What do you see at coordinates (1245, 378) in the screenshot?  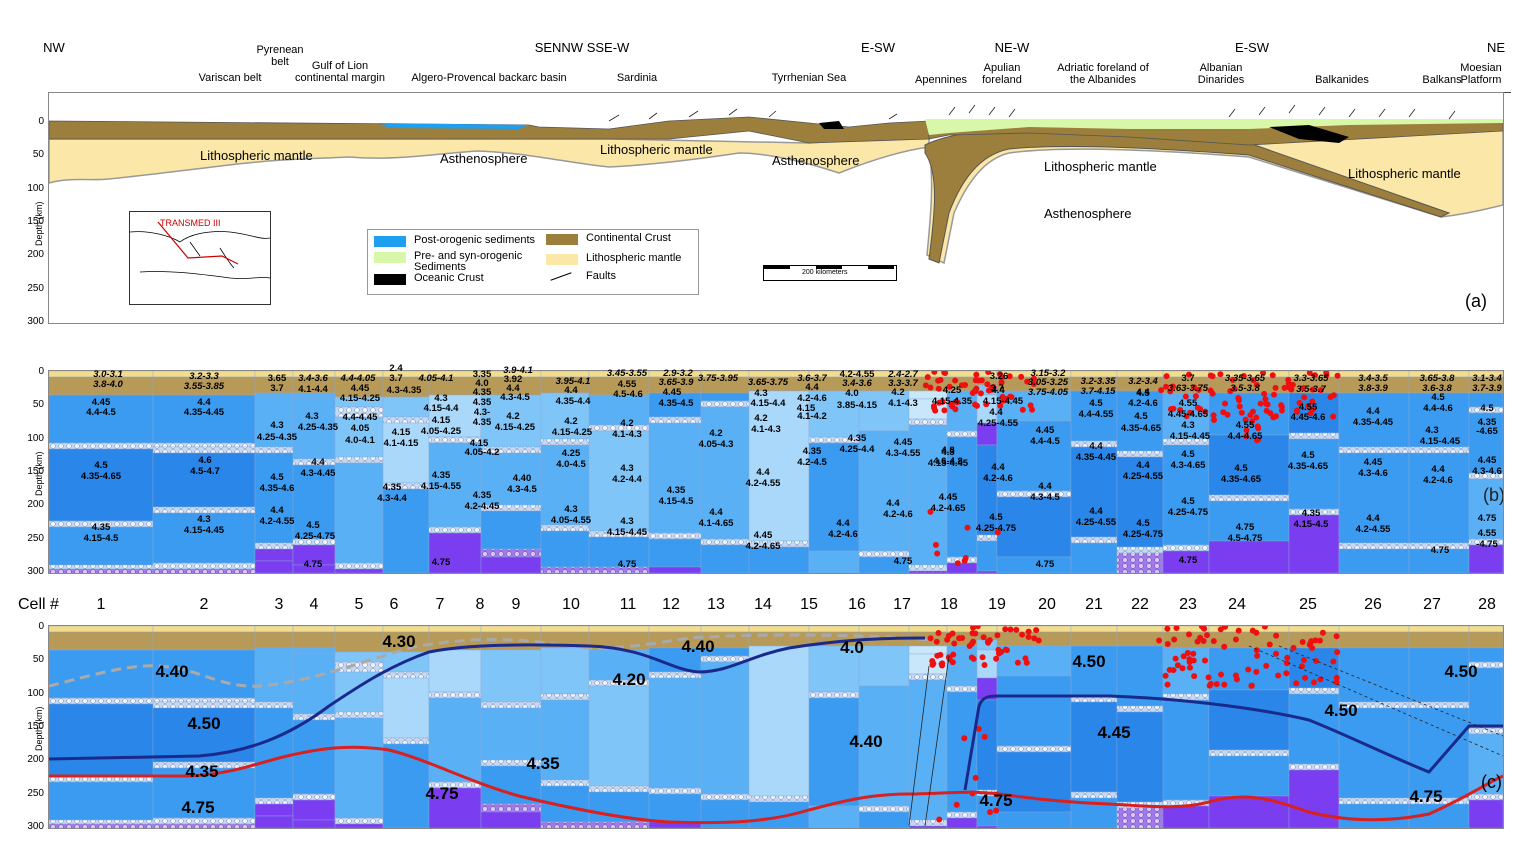 I see `cell-velocity-value: 3.35-3.65` at bounding box center [1245, 378].